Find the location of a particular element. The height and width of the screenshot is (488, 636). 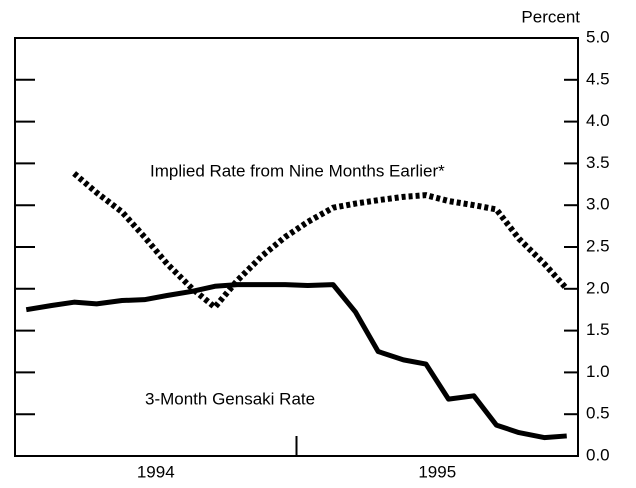

y-axis-label: Percent is located at coordinates (550, 16).